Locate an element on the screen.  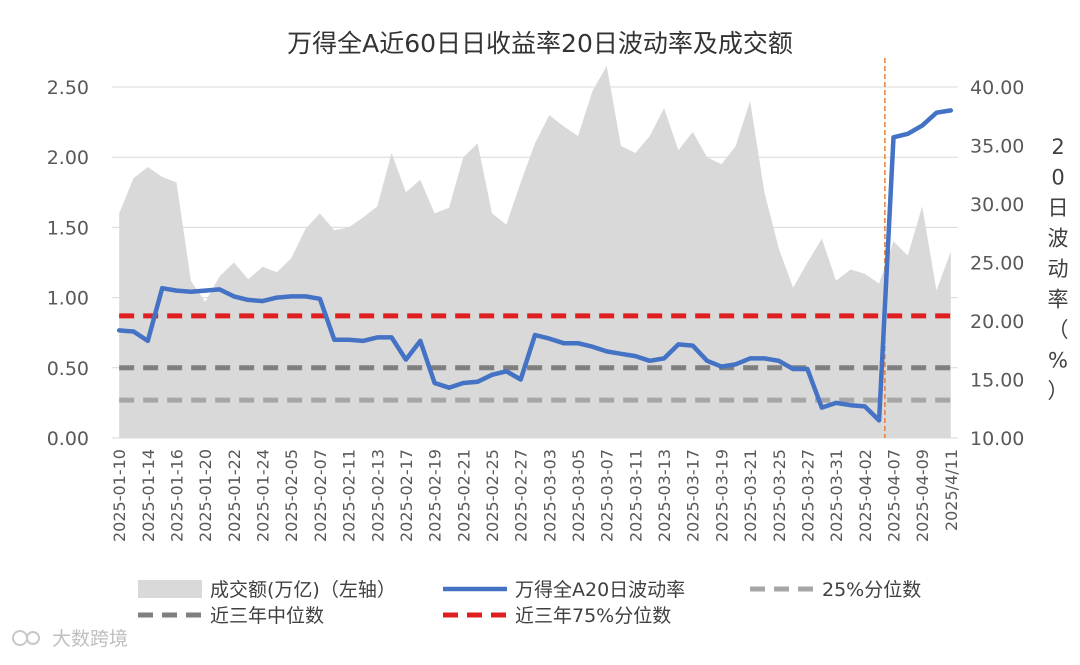
x-tick-label: 2025-01-20 is located at coordinates (205, 495).